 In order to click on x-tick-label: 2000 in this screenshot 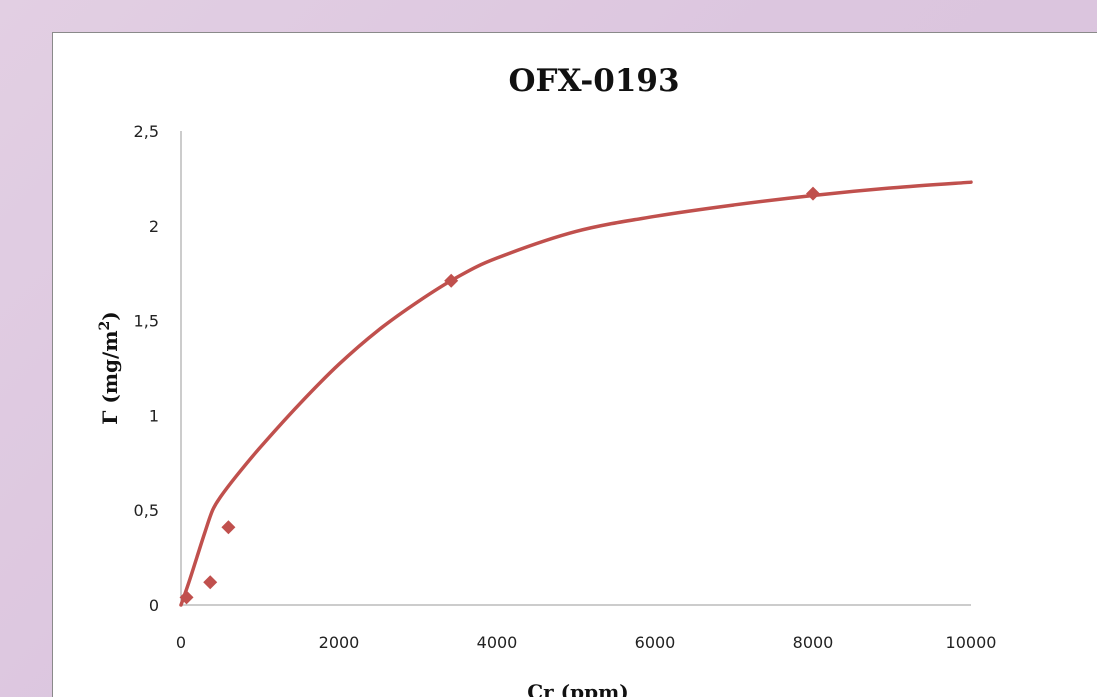, I will do `click(339, 642)`.